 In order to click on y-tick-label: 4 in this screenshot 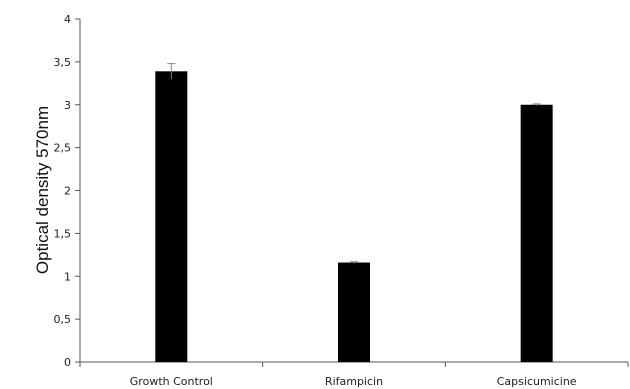, I will do `click(67, 19)`.